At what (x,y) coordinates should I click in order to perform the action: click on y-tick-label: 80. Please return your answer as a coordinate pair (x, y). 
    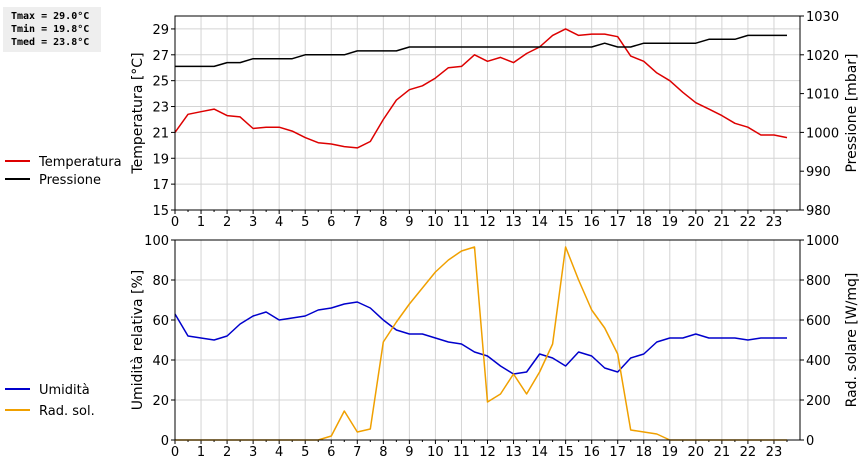
    Looking at the image, I should click on (160, 281).